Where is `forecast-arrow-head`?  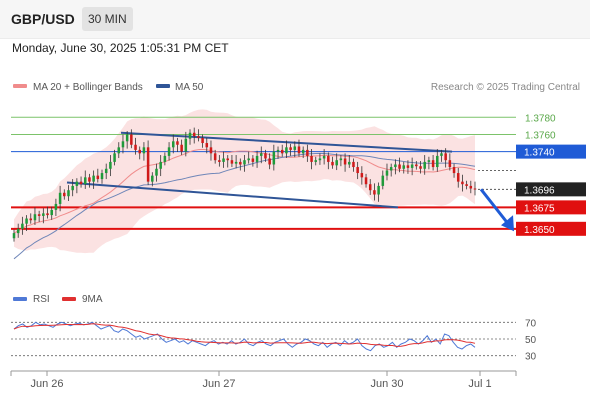
forecast-arrow-head is located at coordinates (507, 223).